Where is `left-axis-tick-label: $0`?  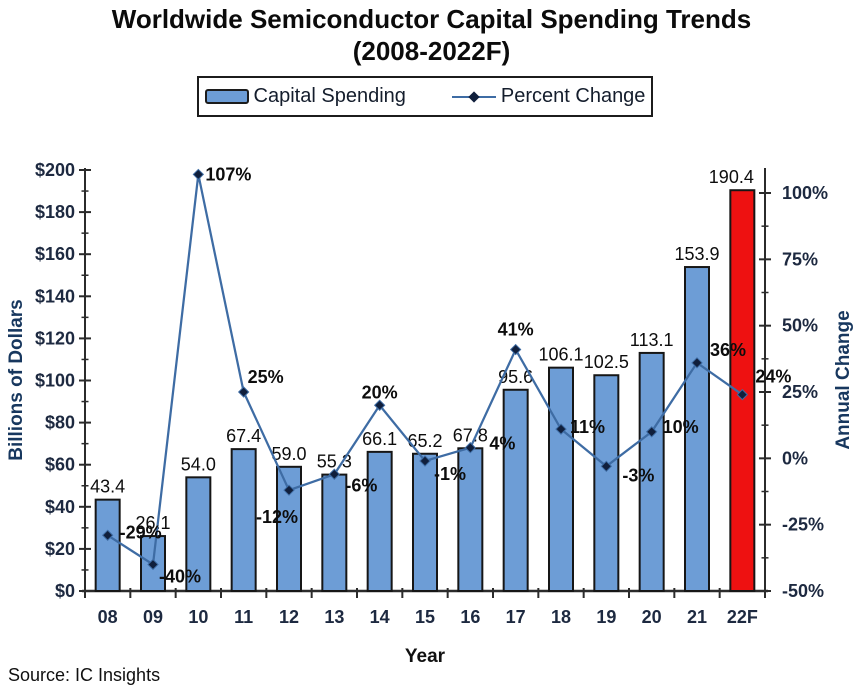
left-axis-tick-label: $0 is located at coordinates (65, 591).